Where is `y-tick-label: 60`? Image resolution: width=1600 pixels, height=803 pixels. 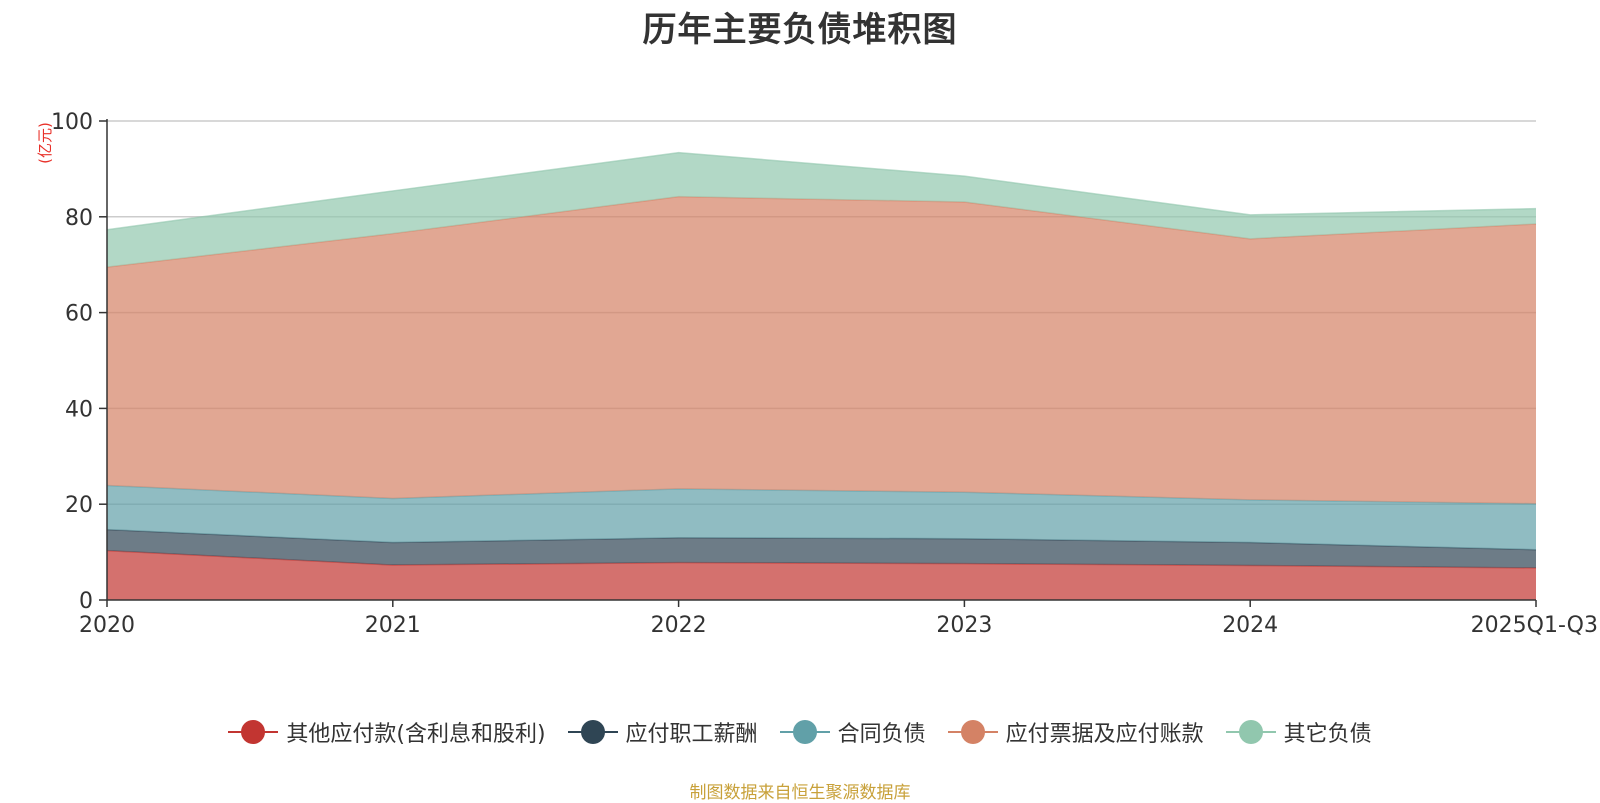
y-tick-label: 60 is located at coordinates (79, 314).